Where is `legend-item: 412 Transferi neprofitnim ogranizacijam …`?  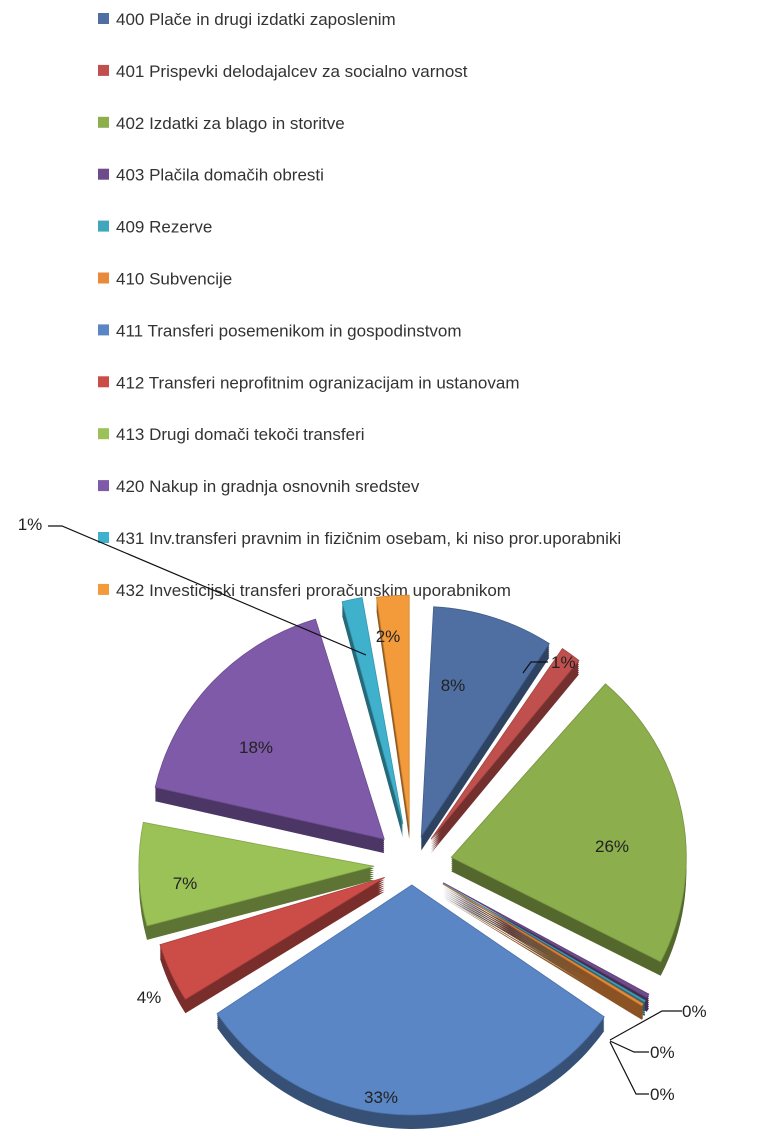
legend-item: 412 Transferi neprofitnim ogranizacijam … is located at coordinates (308, 382).